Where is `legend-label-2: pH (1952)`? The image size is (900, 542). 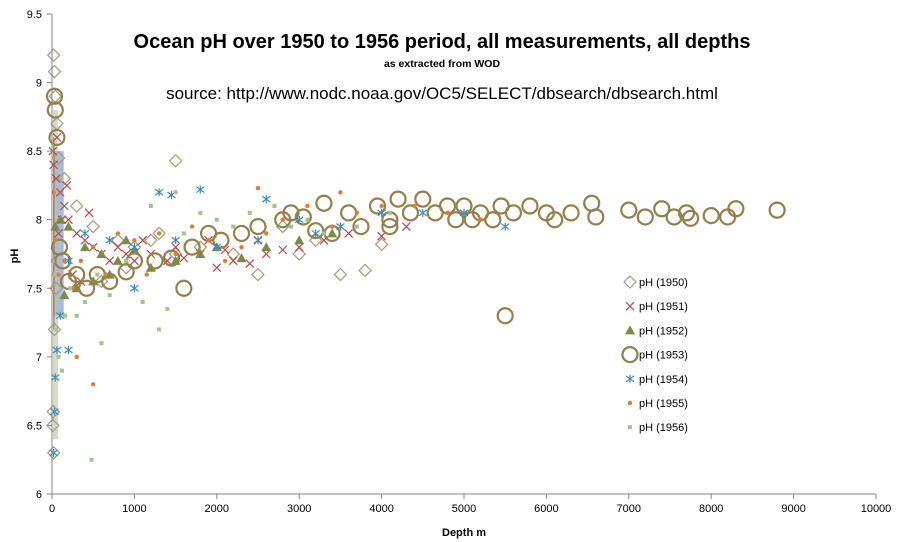
legend-label-2: pH (1952) is located at coordinates (663, 331).